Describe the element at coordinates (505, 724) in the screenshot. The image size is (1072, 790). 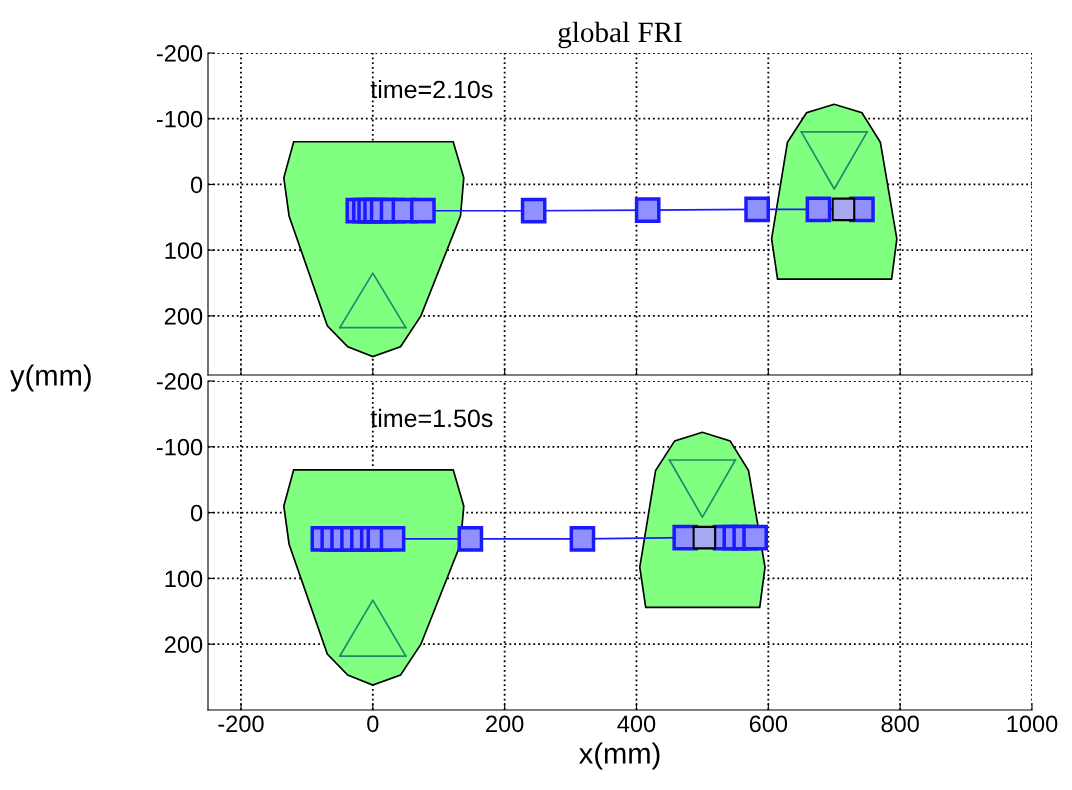
I see `x-tick-label: 200` at that location.